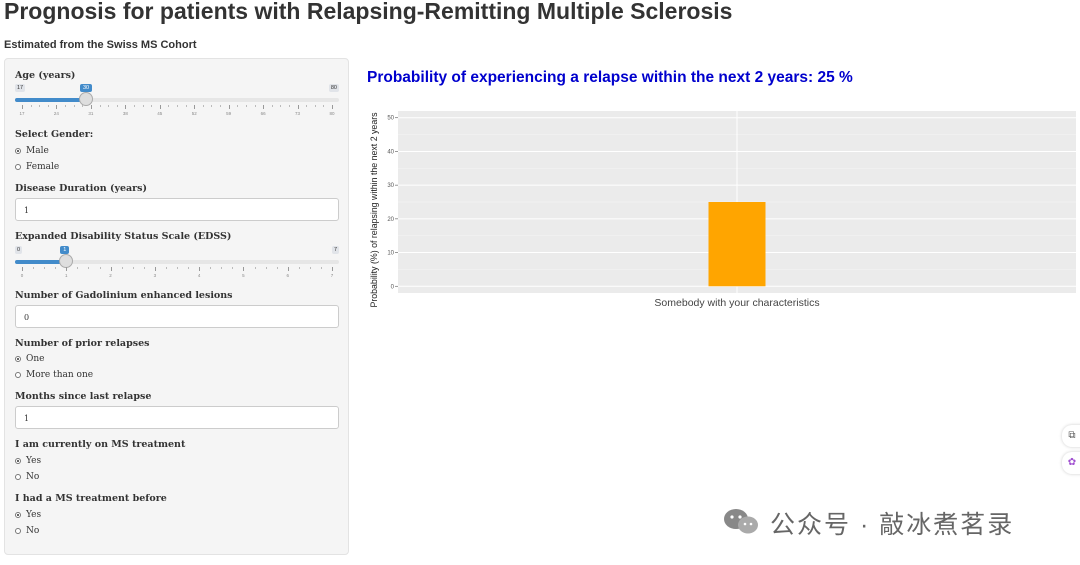 This screenshot has width=1080, height=565. I want to click on y-tick-label: 0, so click(393, 287).